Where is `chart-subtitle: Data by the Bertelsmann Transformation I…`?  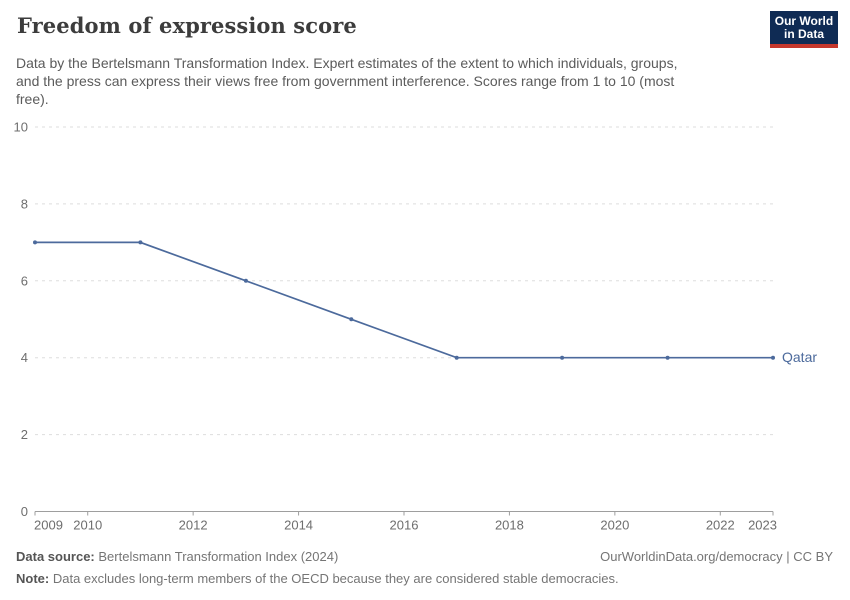 chart-subtitle: Data by the Bertelsmann Transformation I… is located at coordinates (346, 81).